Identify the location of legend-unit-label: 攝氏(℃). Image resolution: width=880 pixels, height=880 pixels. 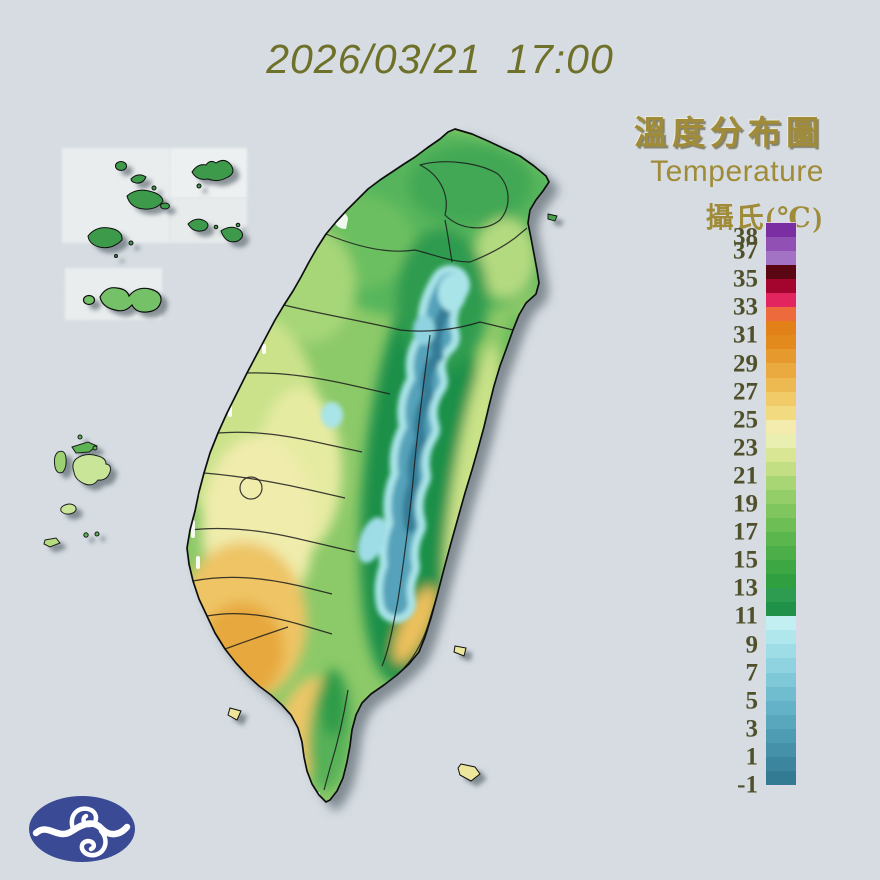
(764, 218).